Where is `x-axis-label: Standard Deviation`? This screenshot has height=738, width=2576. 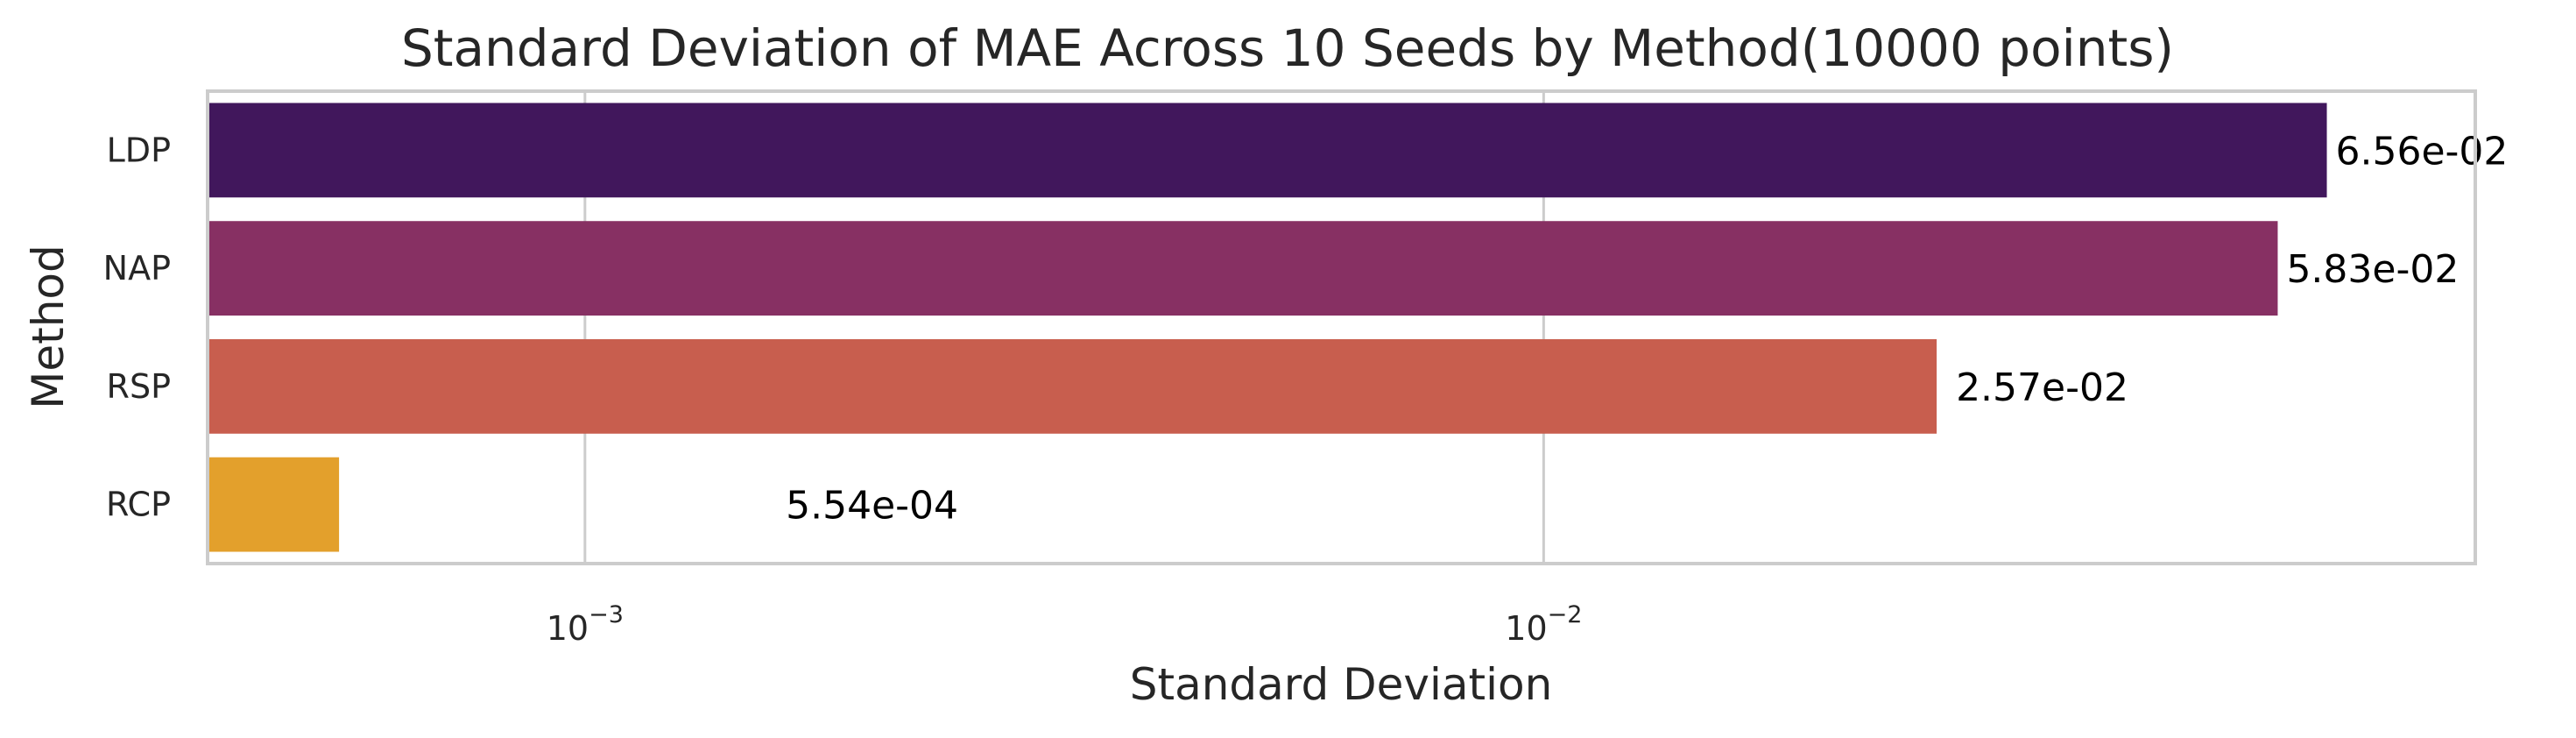 x-axis-label: Standard Deviation is located at coordinates (1341, 685).